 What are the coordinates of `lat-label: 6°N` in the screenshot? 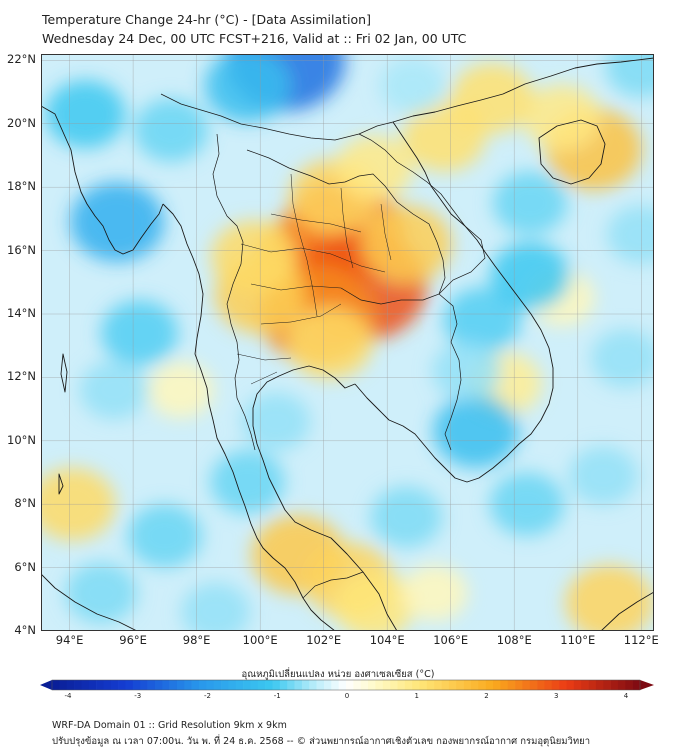 It's located at (25, 566).